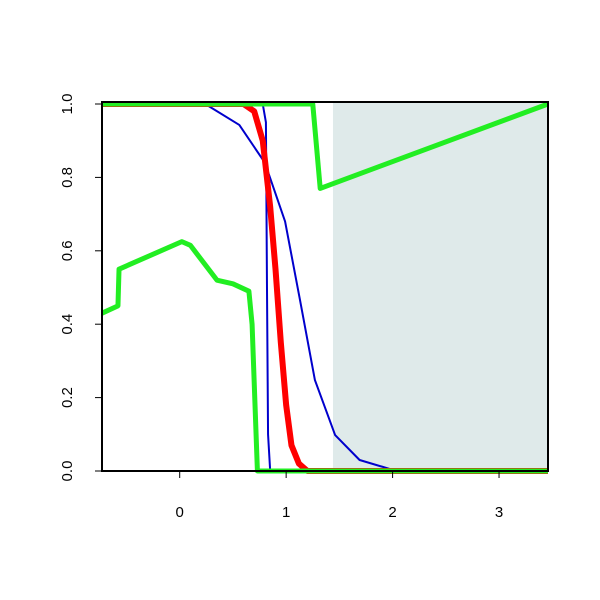 The height and width of the screenshot is (600, 600). Describe the element at coordinates (67, 471) in the screenshot. I see `y-tick-label: 0.0` at that location.